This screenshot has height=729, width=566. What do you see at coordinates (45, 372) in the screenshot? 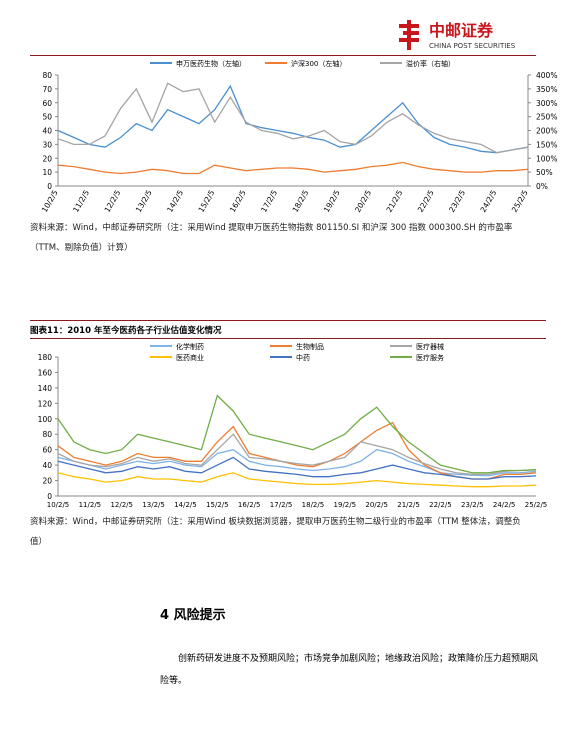
I see `y-tick-label: 160` at bounding box center [45, 372].